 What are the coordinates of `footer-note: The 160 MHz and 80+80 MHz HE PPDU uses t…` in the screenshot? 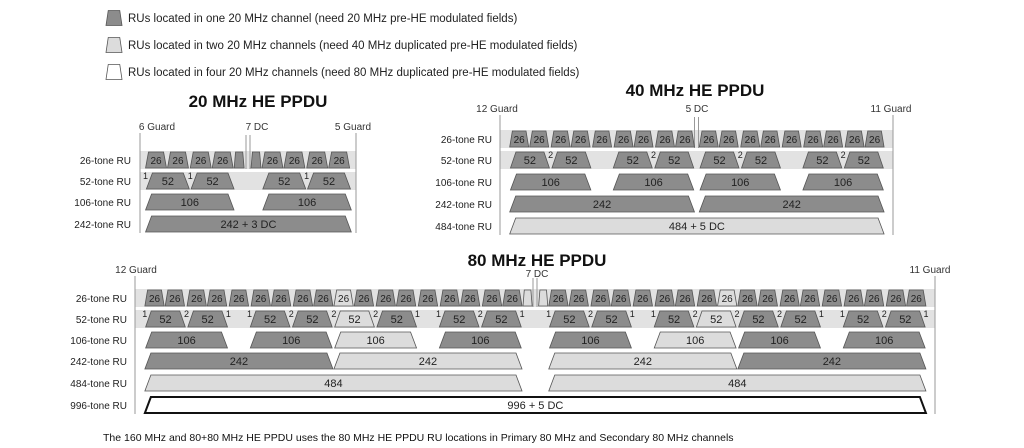 It's located at (418, 438).